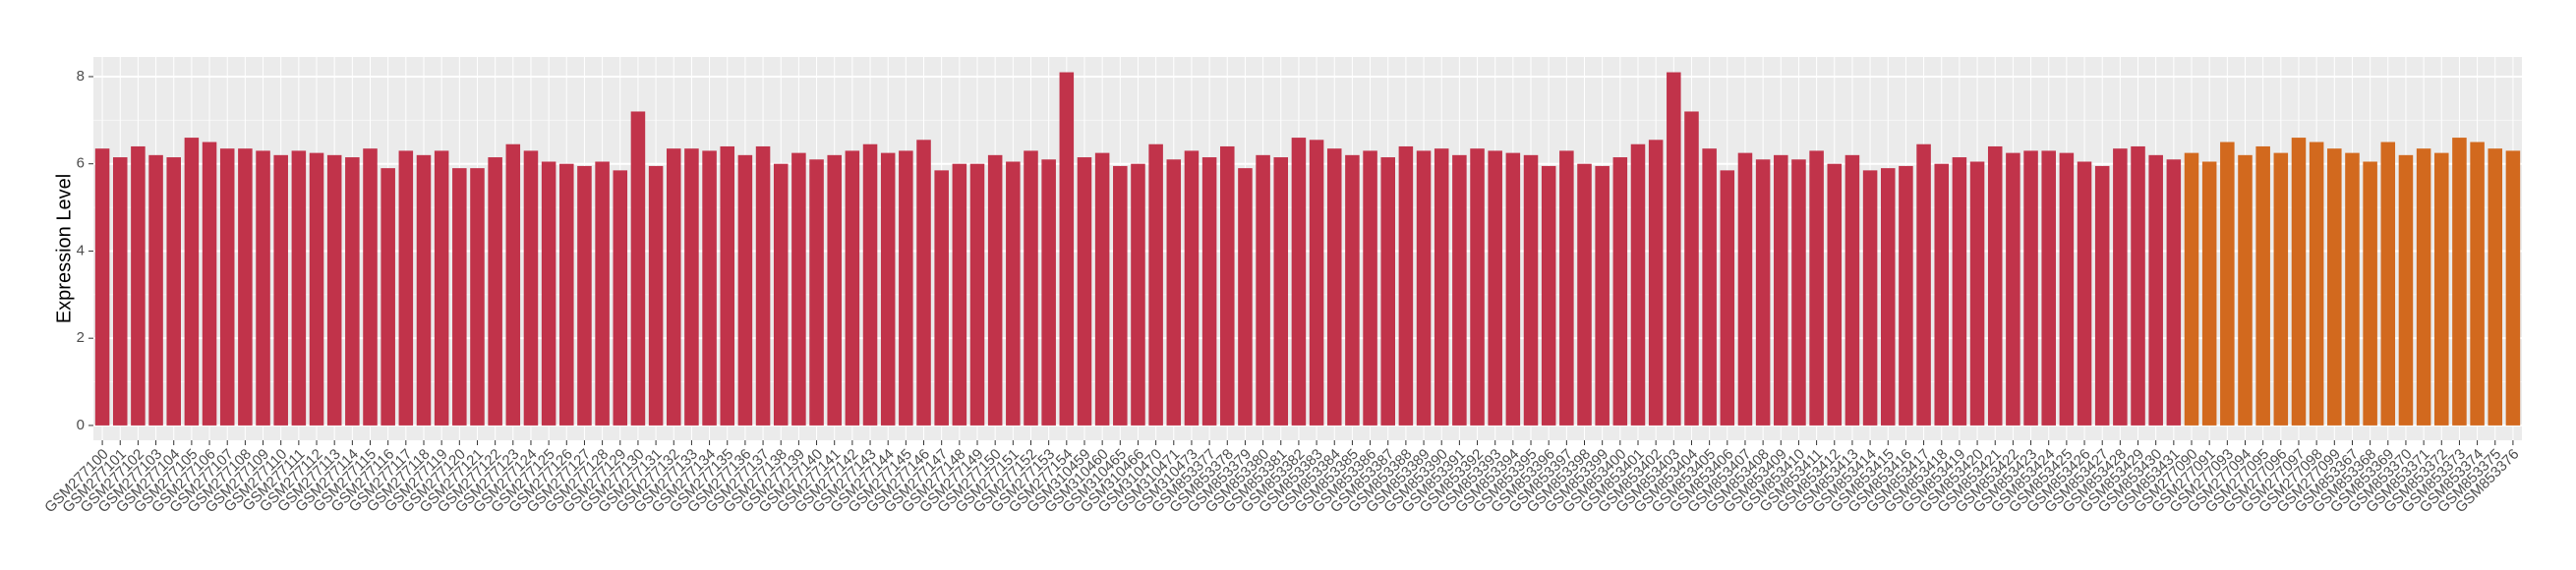 This screenshot has width=2576, height=570. Describe the element at coordinates (81, 76) in the screenshot. I see `y-tick-label: 8` at that location.